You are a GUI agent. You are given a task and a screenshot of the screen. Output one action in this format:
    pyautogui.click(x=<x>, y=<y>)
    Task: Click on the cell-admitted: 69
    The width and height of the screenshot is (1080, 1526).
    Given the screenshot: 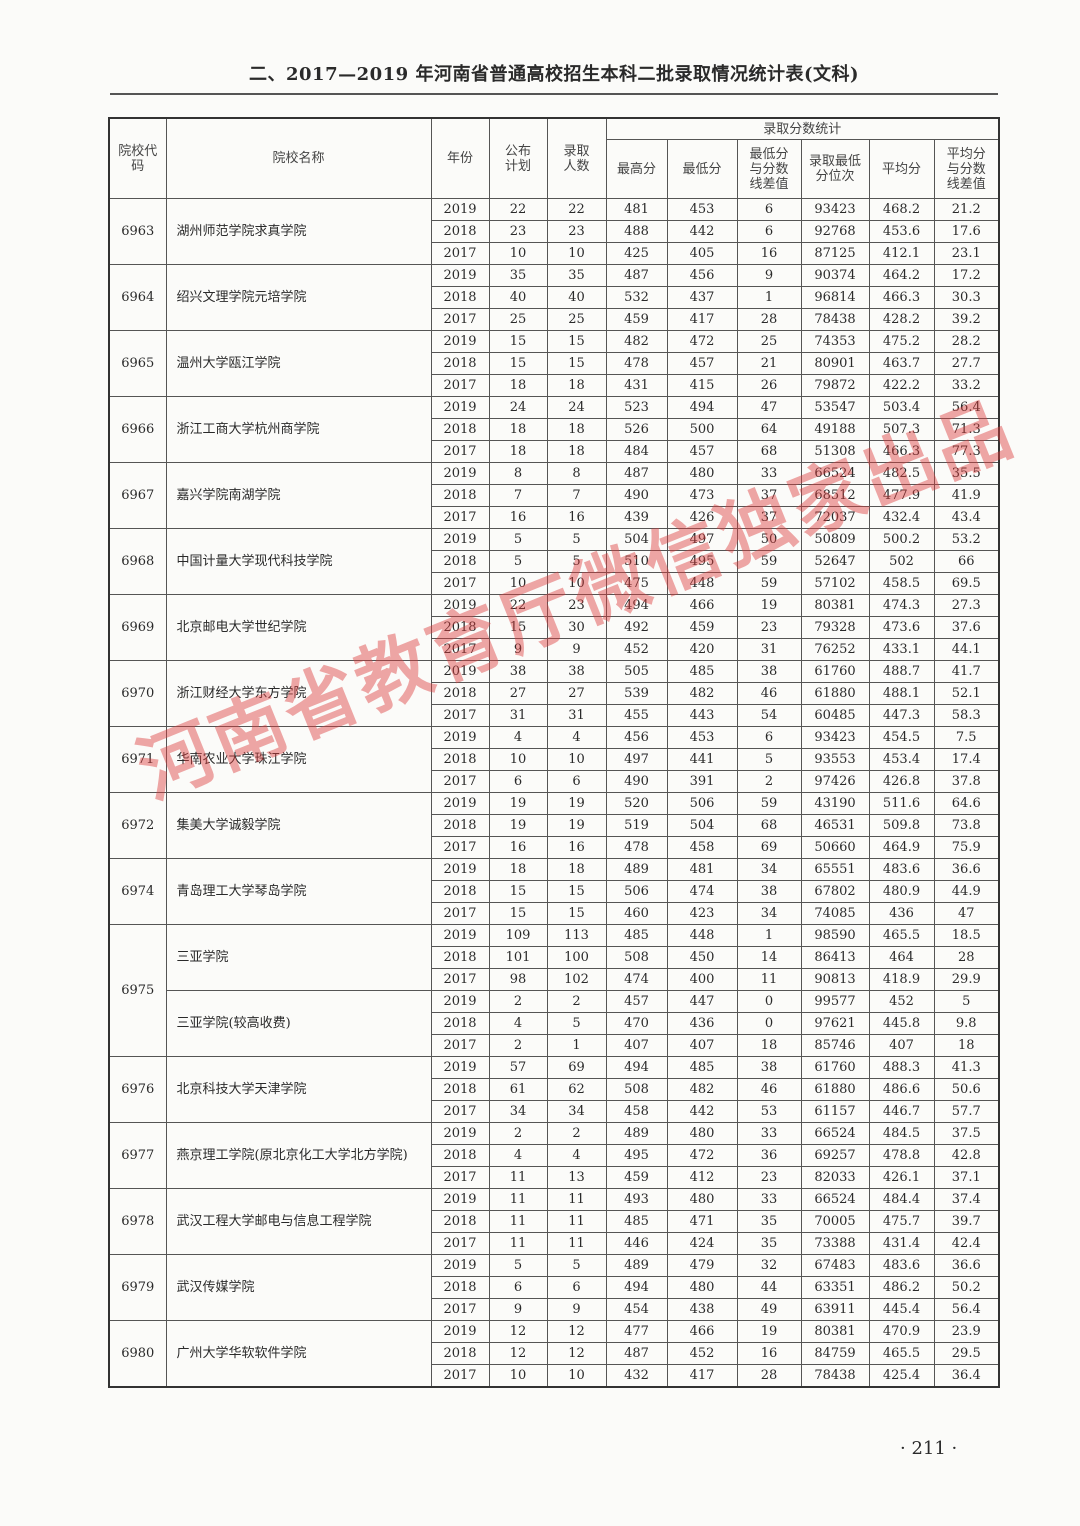 What is the action you would take?
    pyautogui.click(x=576, y=1067)
    